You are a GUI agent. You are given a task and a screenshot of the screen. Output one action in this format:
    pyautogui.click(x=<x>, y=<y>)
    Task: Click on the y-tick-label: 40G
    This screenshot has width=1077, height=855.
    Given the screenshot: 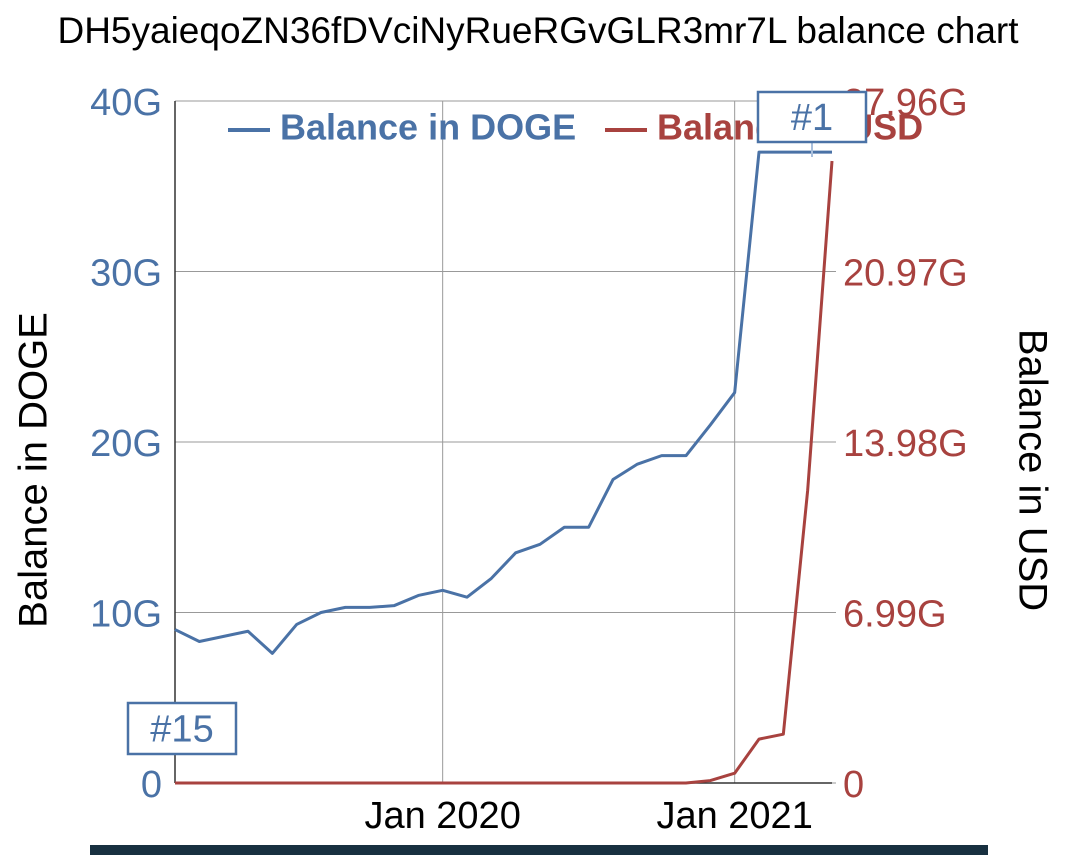 What is the action you would take?
    pyautogui.click(x=126, y=103)
    